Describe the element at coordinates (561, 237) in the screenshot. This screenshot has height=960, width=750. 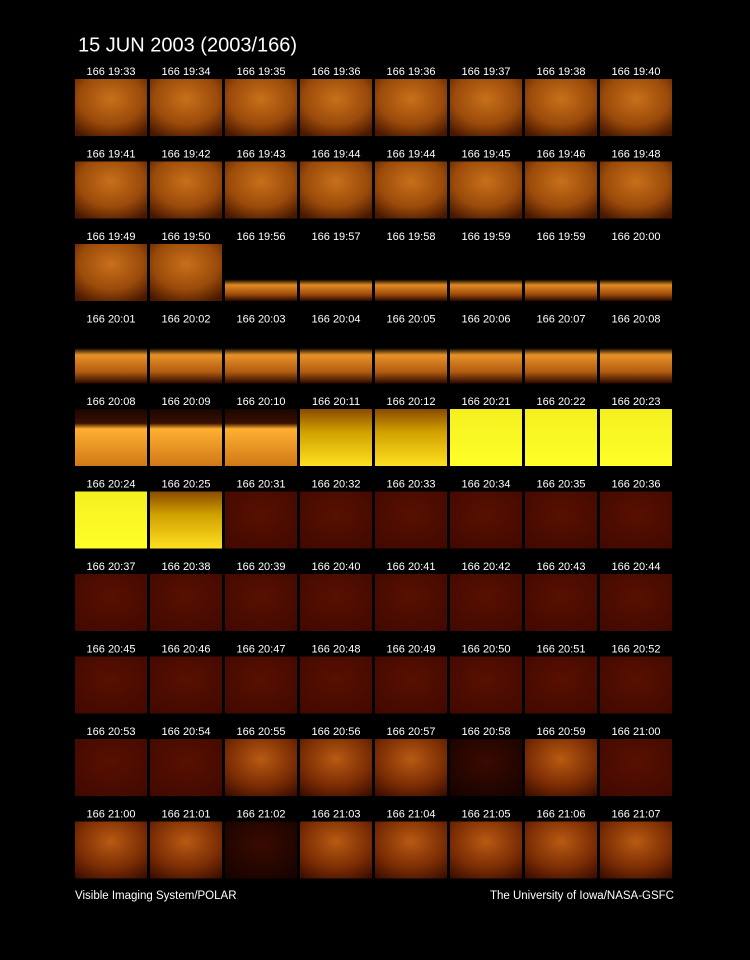
I see `timestamp: 166 19:59` at that location.